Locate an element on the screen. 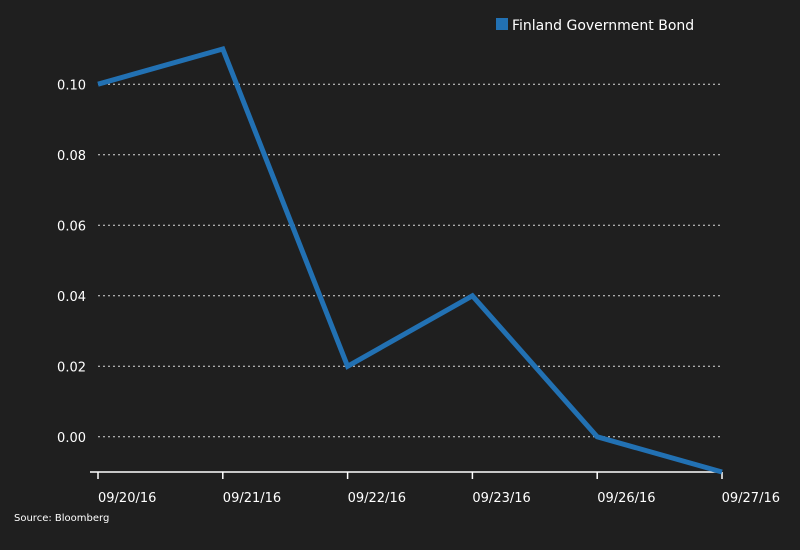  x-tick-label: 09/26/16 is located at coordinates (626, 498).